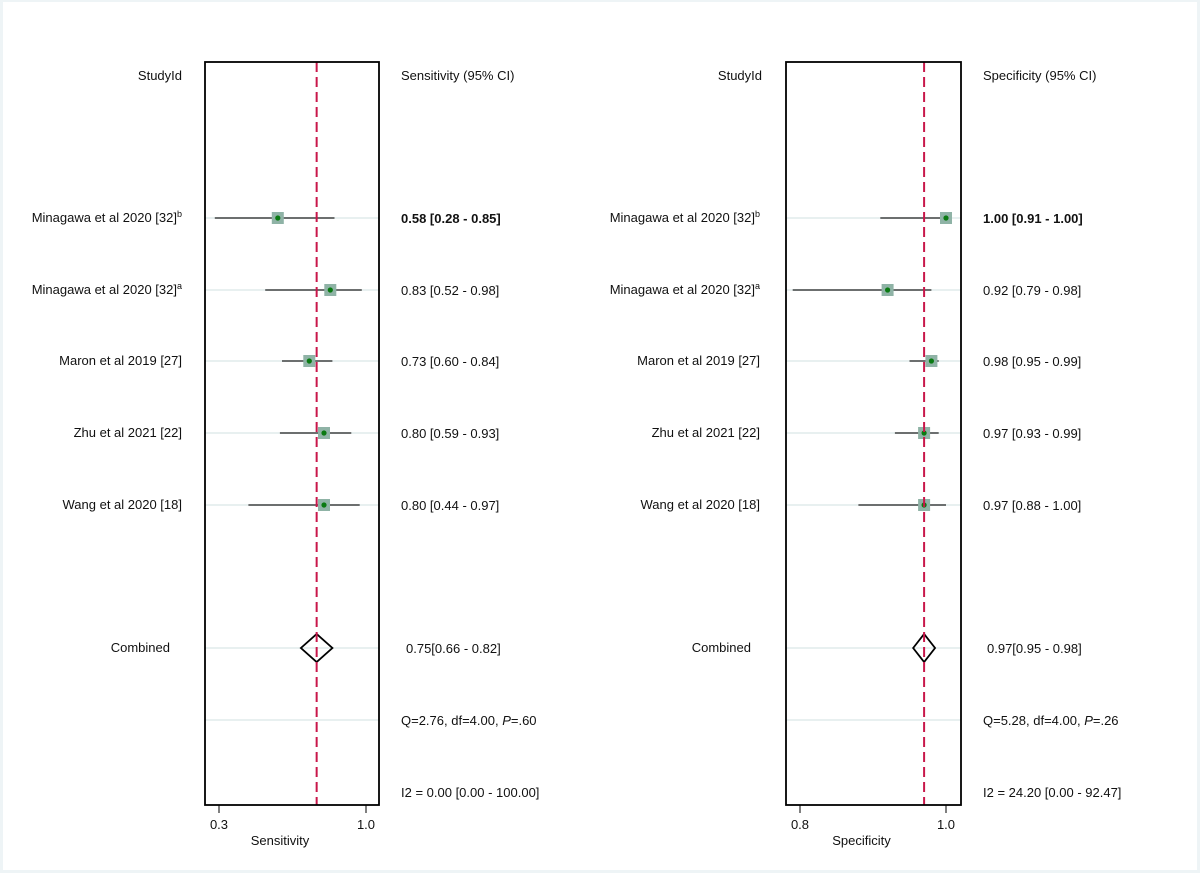  Describe the element at coordinates (453, 648) in the screenshot. I see `combined-estimate-text: 0.75[0.66 - 0.82]` at that location.